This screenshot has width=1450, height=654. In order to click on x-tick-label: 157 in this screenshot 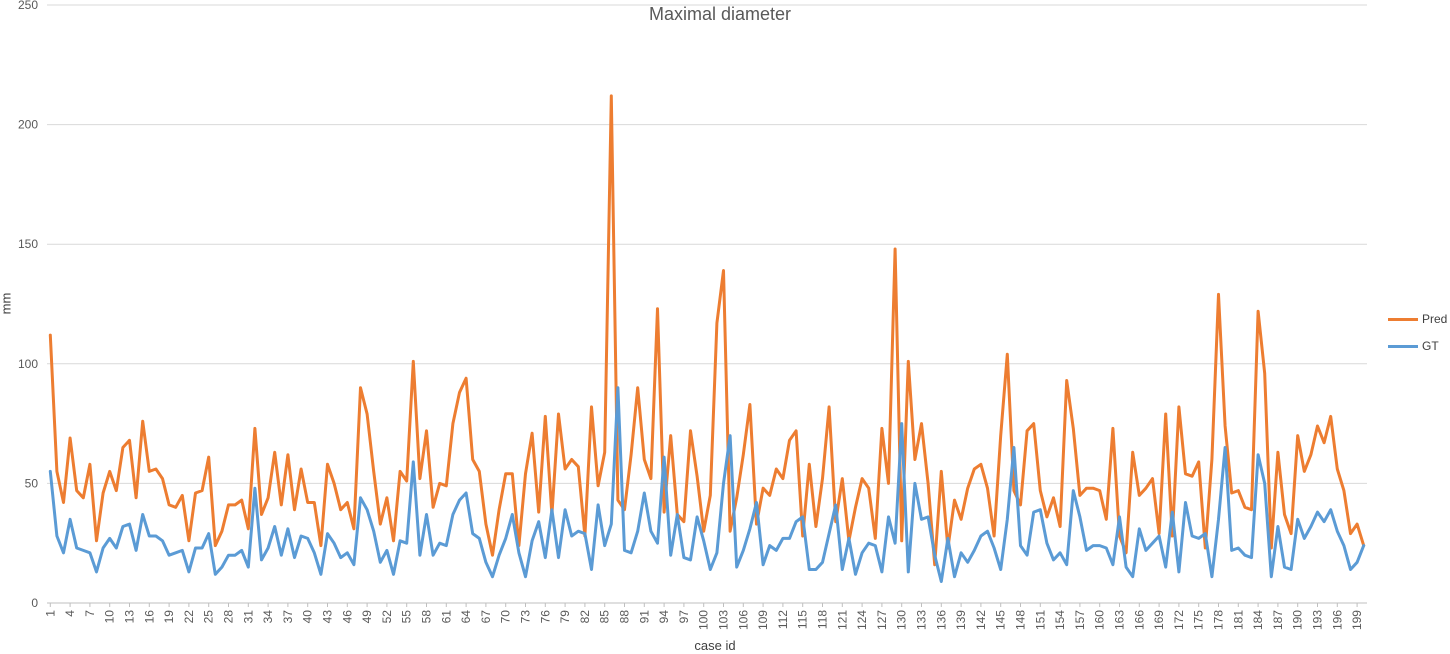, I will do `click(1080, 620)`.